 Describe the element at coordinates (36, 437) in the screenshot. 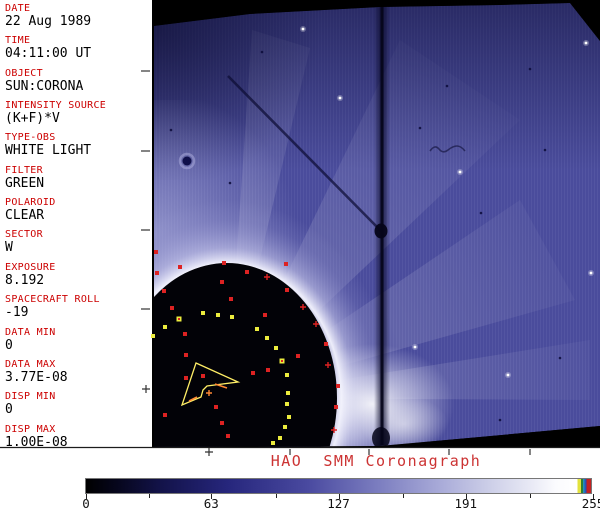

I see `metadata-field-disp-max: DISP MAX 1.00E-08` at that location.